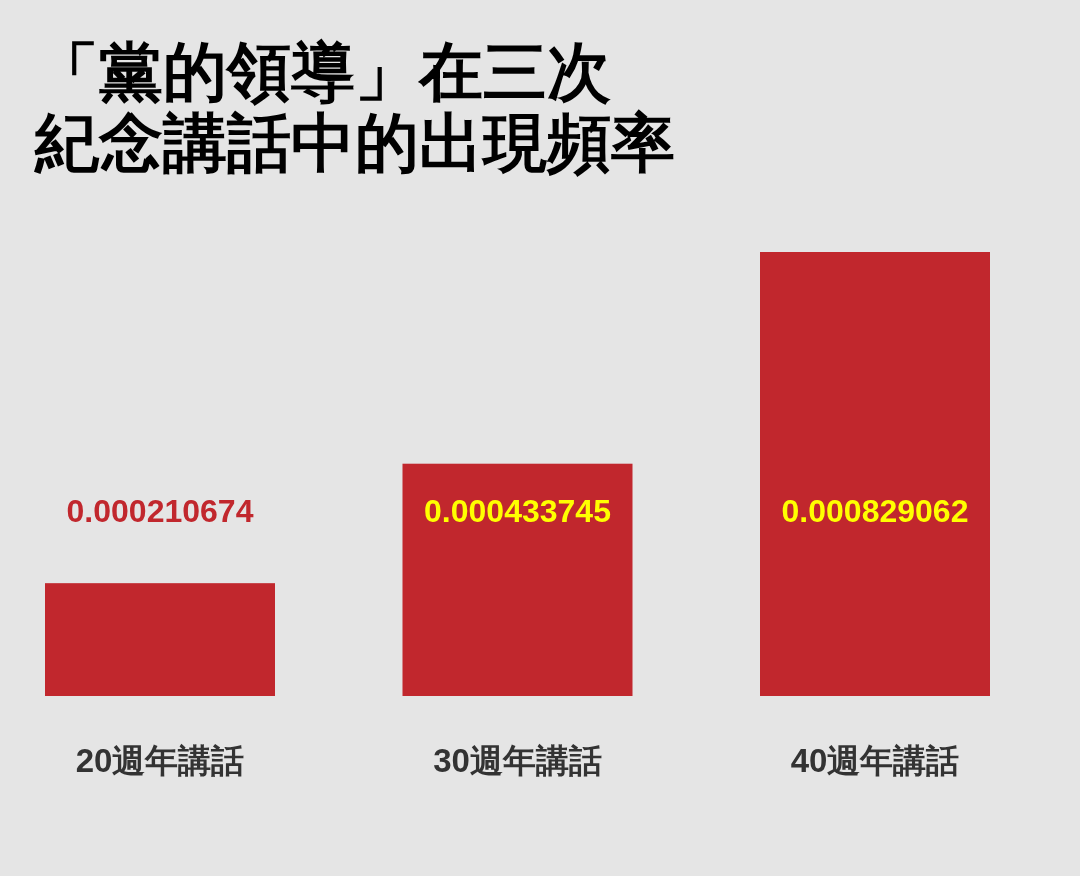 The height and width of the screenshot is (876, 1080). Describe the element at coordinates (517, 760) in the screenshot. I see `x-tick-label: 30週年講話` at that location.